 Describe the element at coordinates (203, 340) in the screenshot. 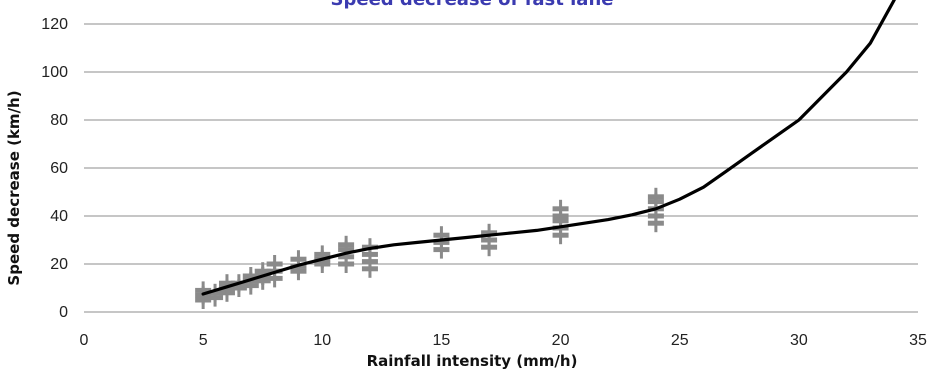

I see `x-tick-label: 5` at that location.